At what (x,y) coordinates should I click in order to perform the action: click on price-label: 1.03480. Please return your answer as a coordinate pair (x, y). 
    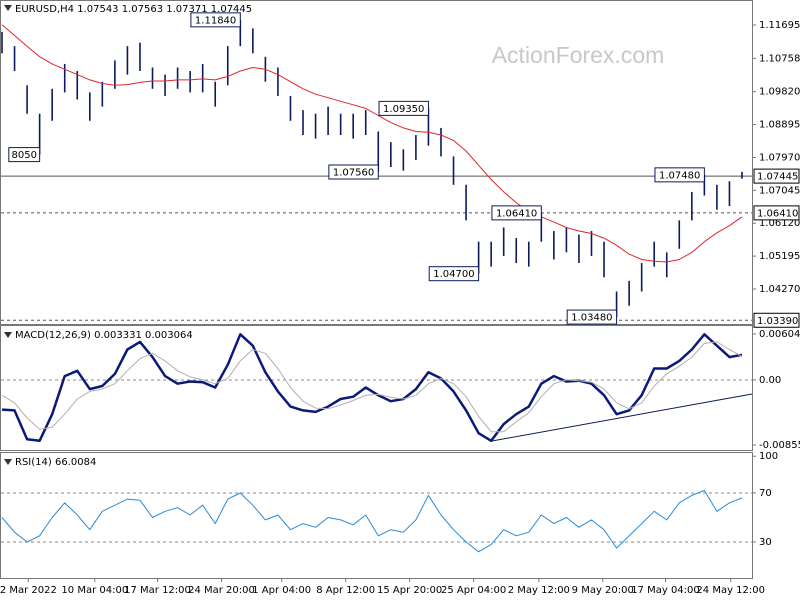
    Looking at the image, I should click on (591, 318).